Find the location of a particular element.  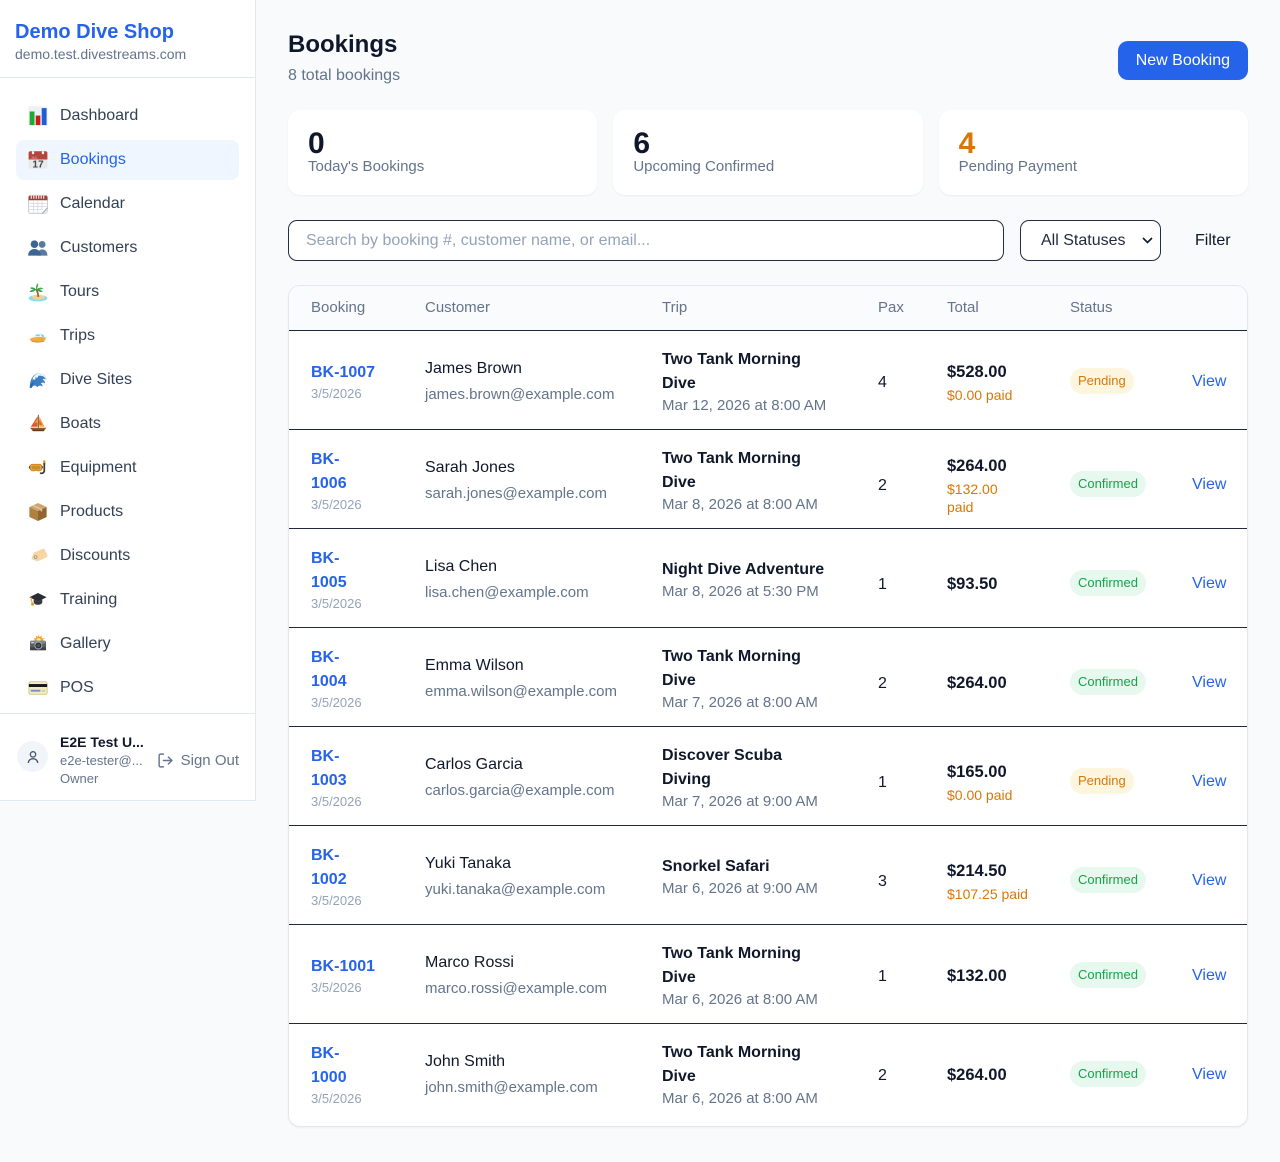

svg-text: JUL is located at coordinates (35, 158).